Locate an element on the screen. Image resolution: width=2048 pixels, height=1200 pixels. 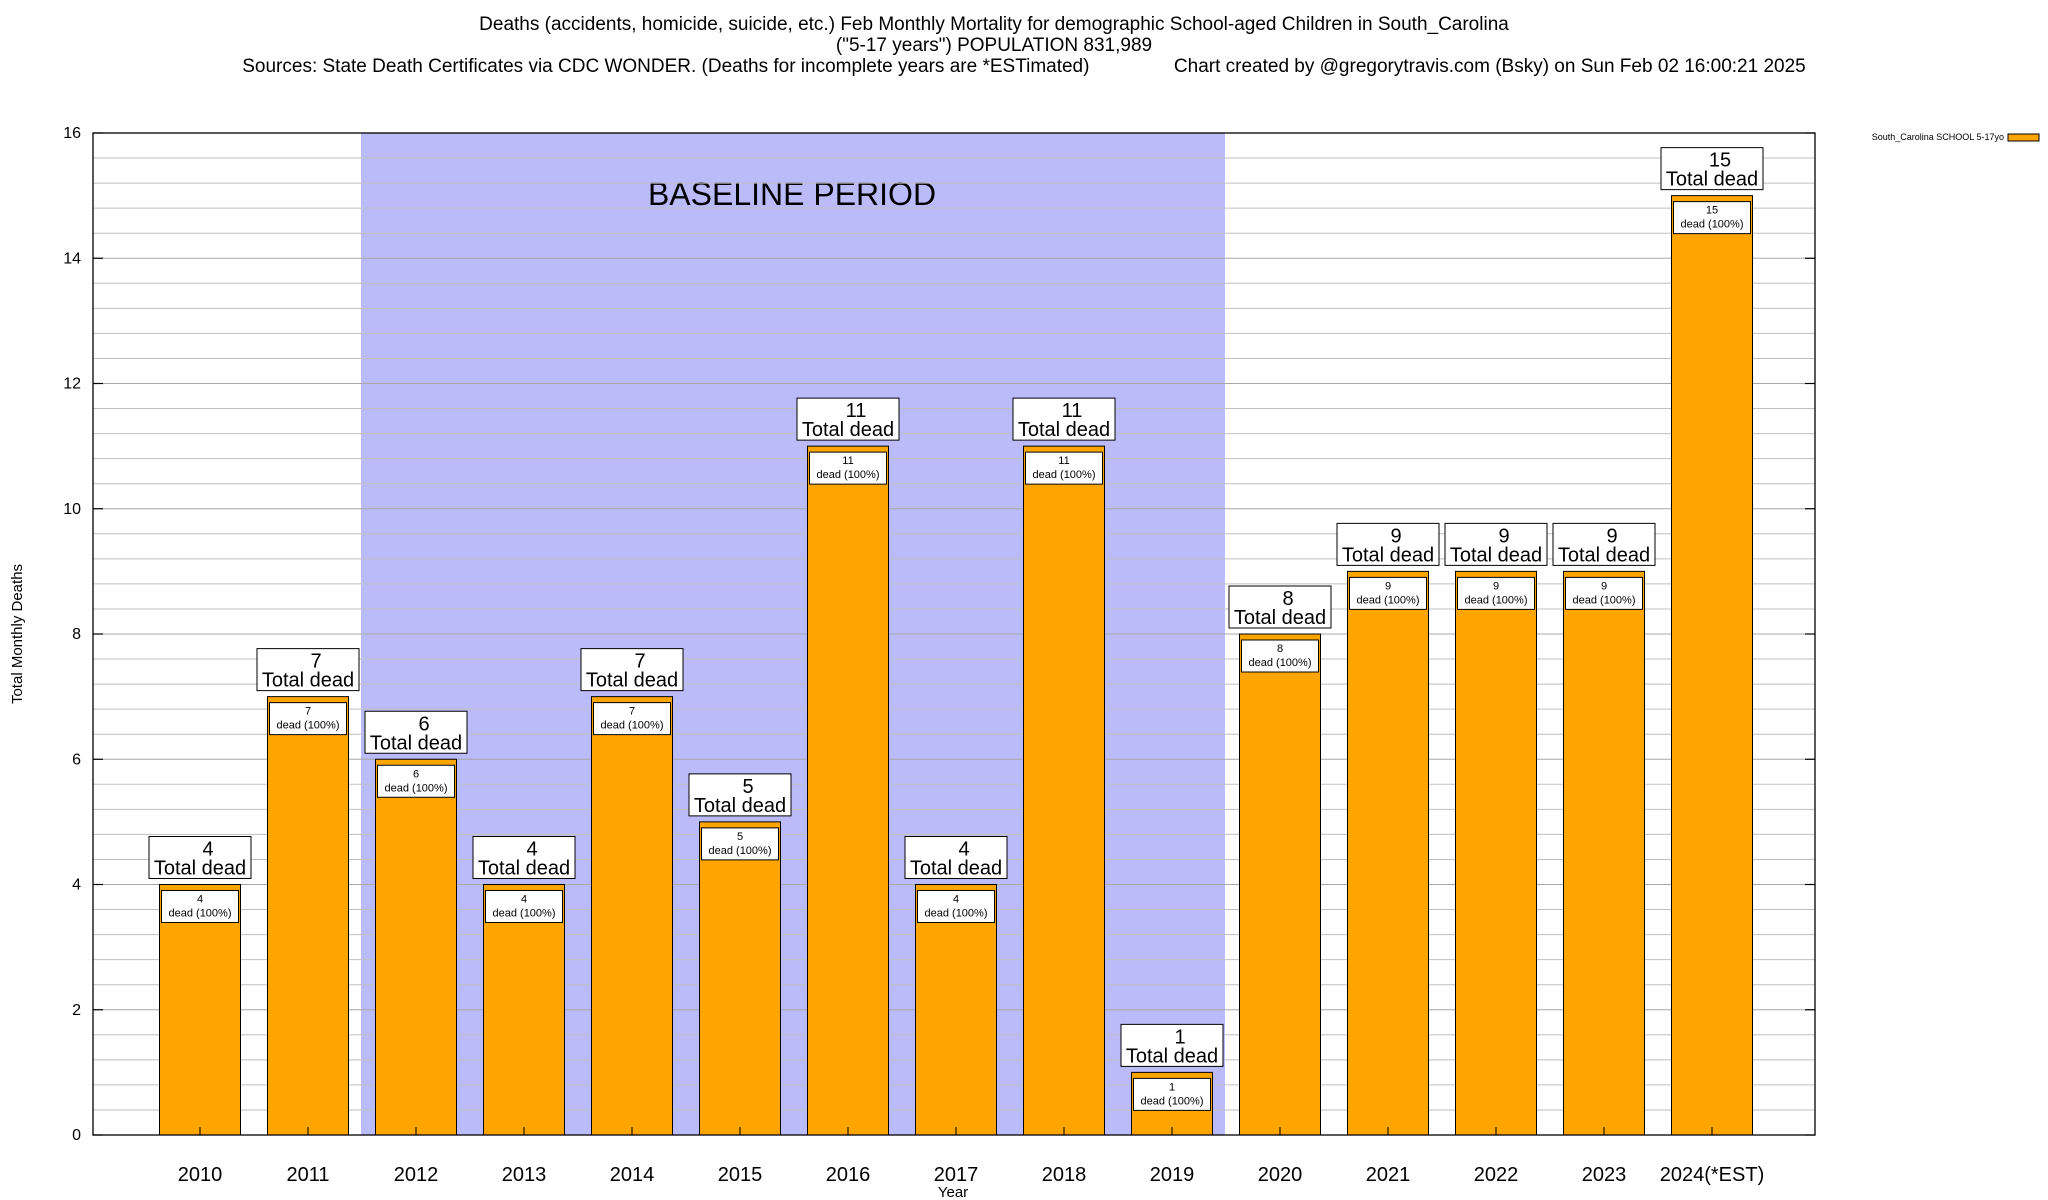
y-axis-title: Total Monthly Deaths is located at coordinates (17, 634).